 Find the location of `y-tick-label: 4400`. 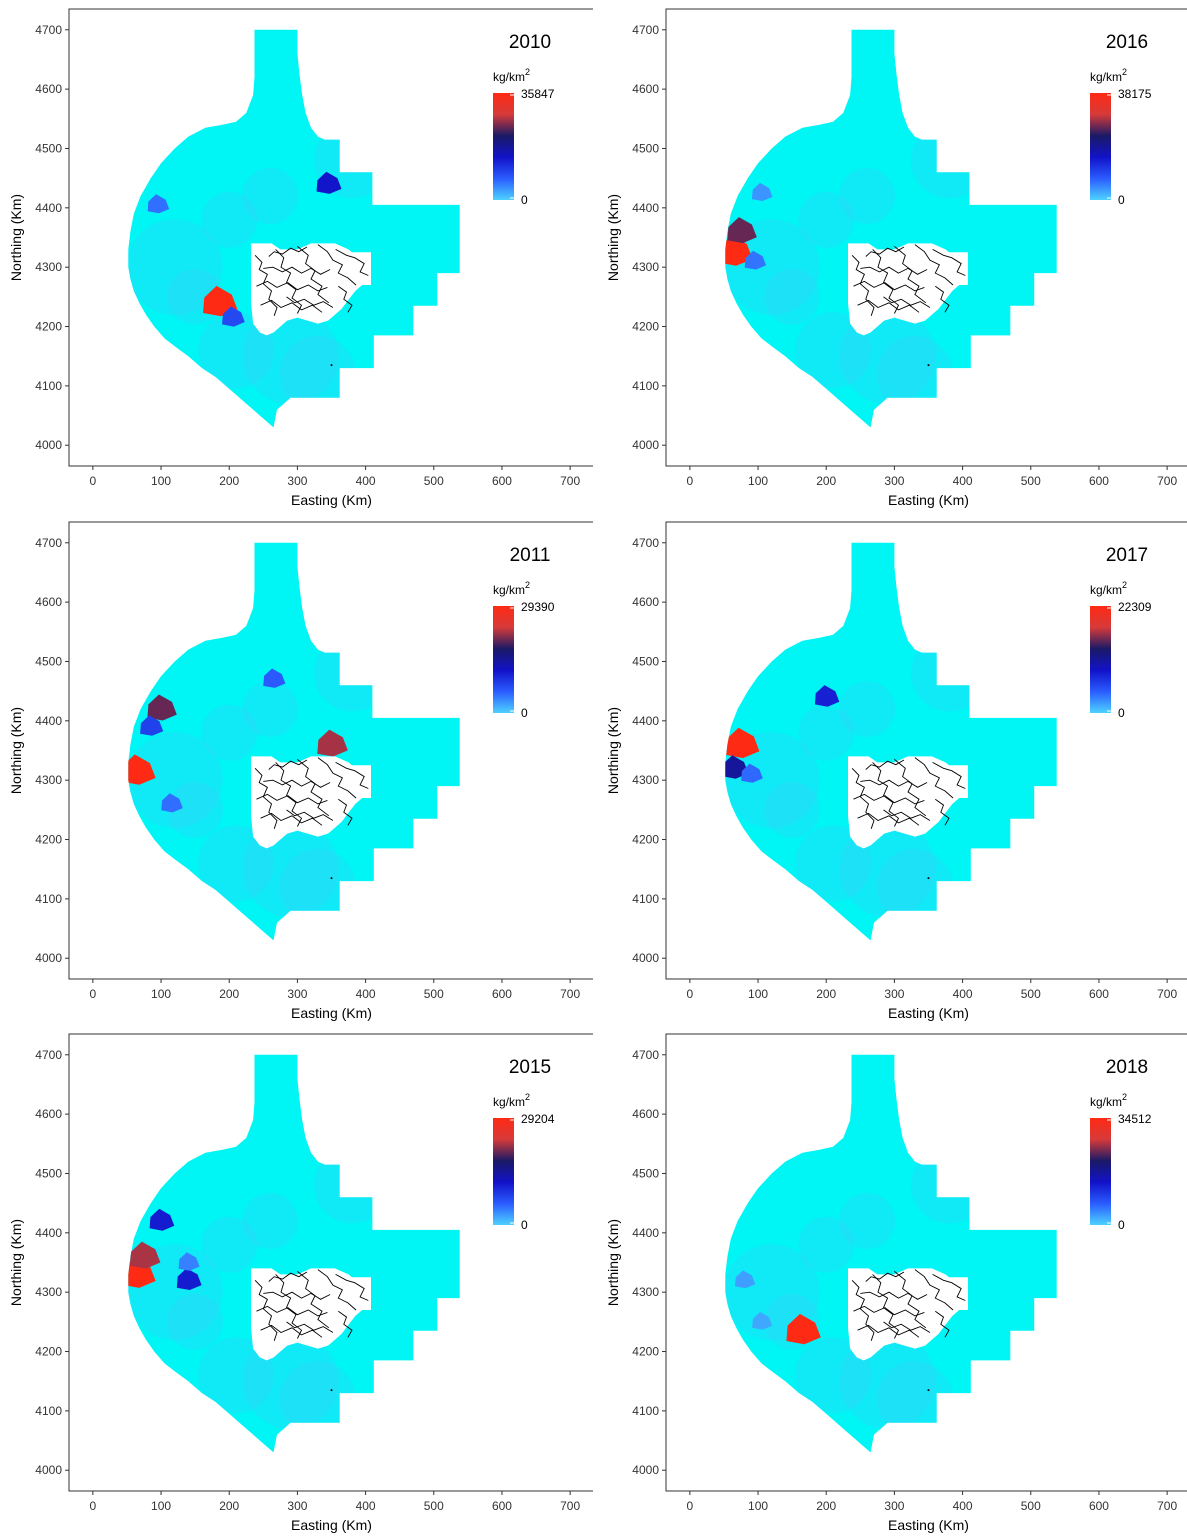

y-tick-label: 4400 is located at coordinates (645, 1233).